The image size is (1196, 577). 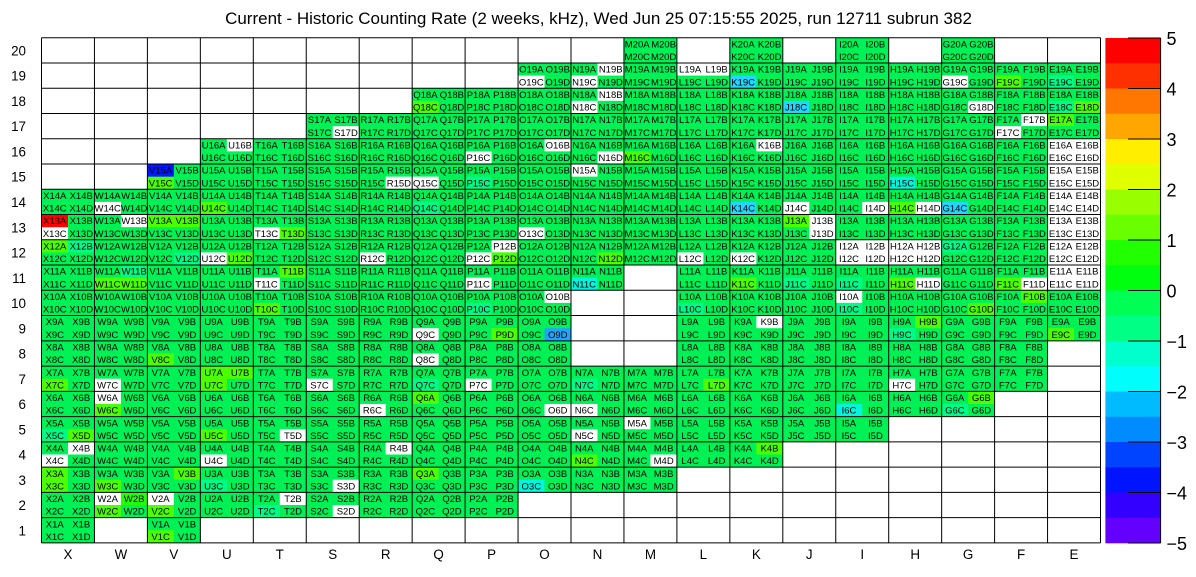 What do you see at coordinates (452, 297) in the screenshot?
I see `svg-text: Q10B` at bounding box center [452, 297].